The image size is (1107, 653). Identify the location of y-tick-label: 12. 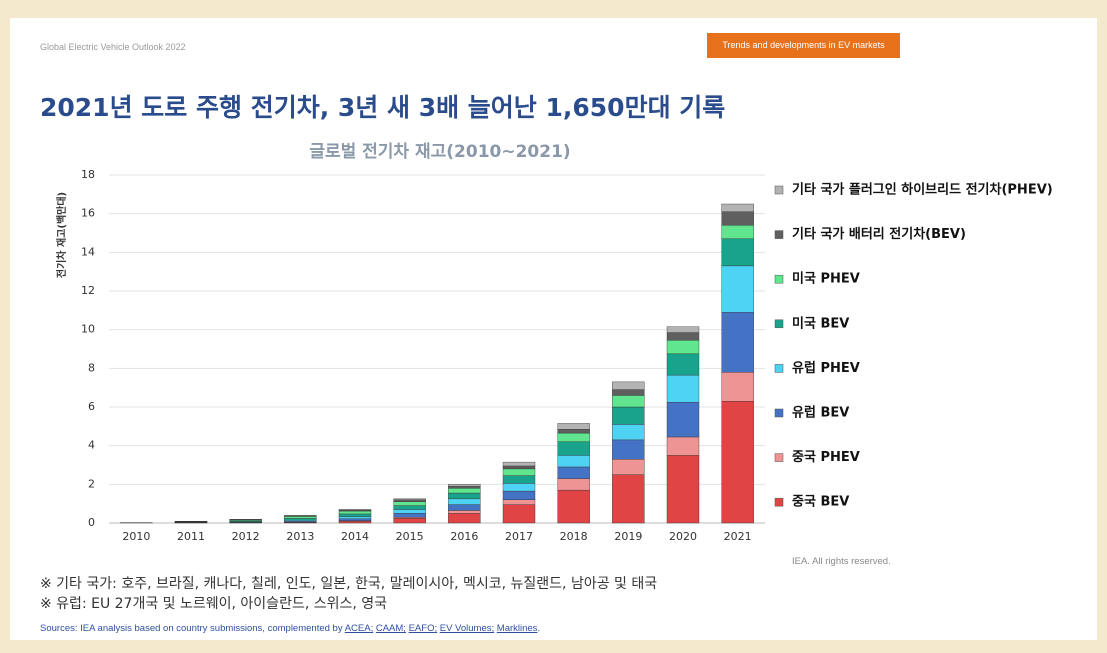
(88, 290).